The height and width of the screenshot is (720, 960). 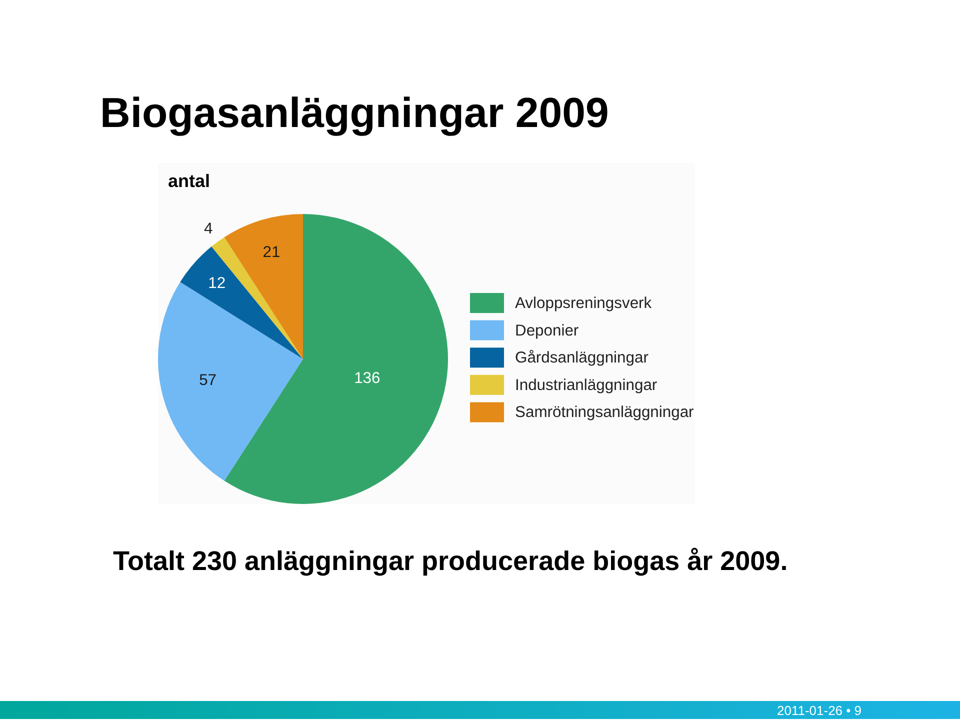 What do you see at coordinates (271, 253) in the screenshot?
I see `data-label: 21` at bounding box center [271, 253].